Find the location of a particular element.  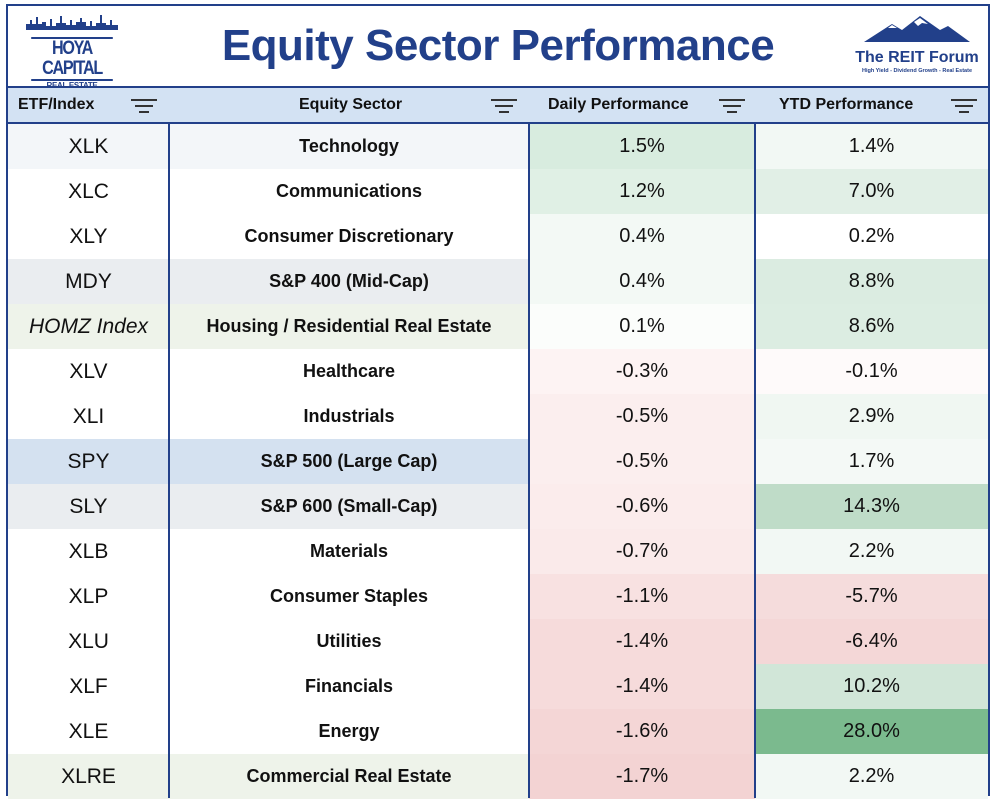

column-header-sector: Equity Sector is located at coordinates (351, 104).